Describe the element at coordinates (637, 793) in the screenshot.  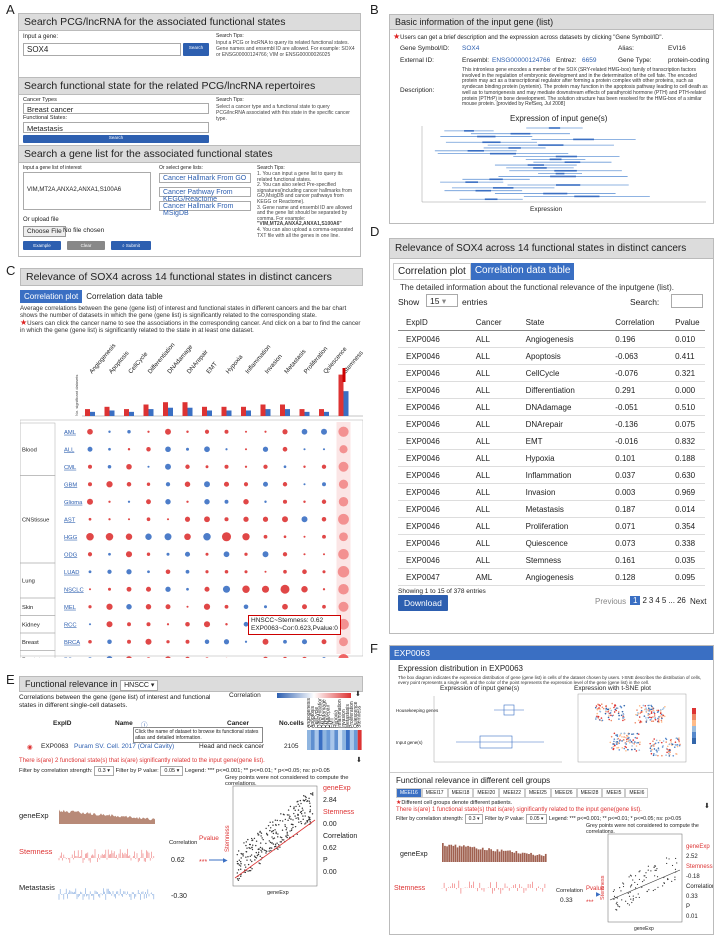
I see `cell-group-tab: MEEI6` at that location.